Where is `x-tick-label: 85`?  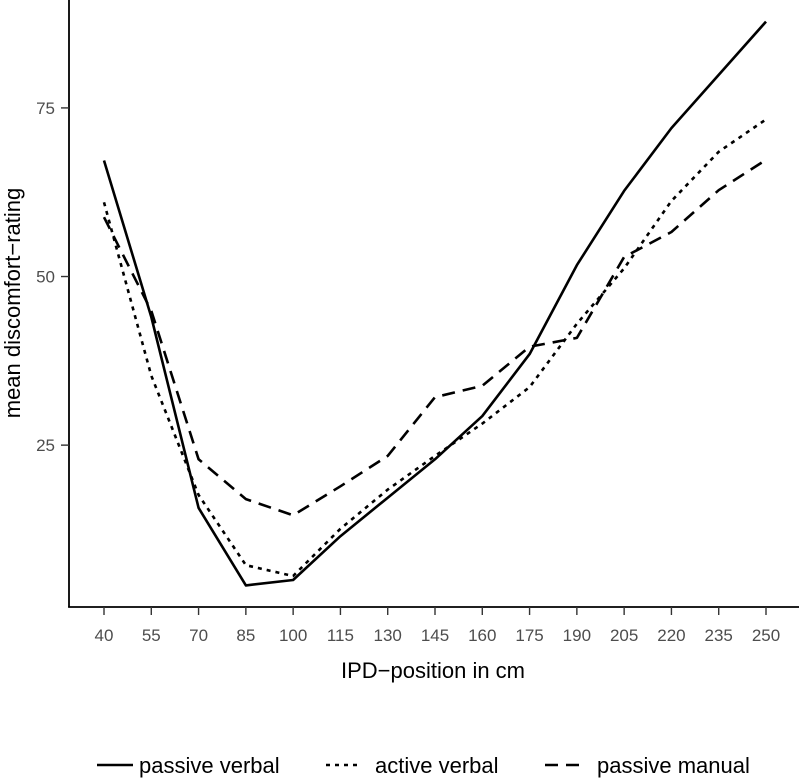
x-tick-label: 85 is located at coordinates (245, 635).